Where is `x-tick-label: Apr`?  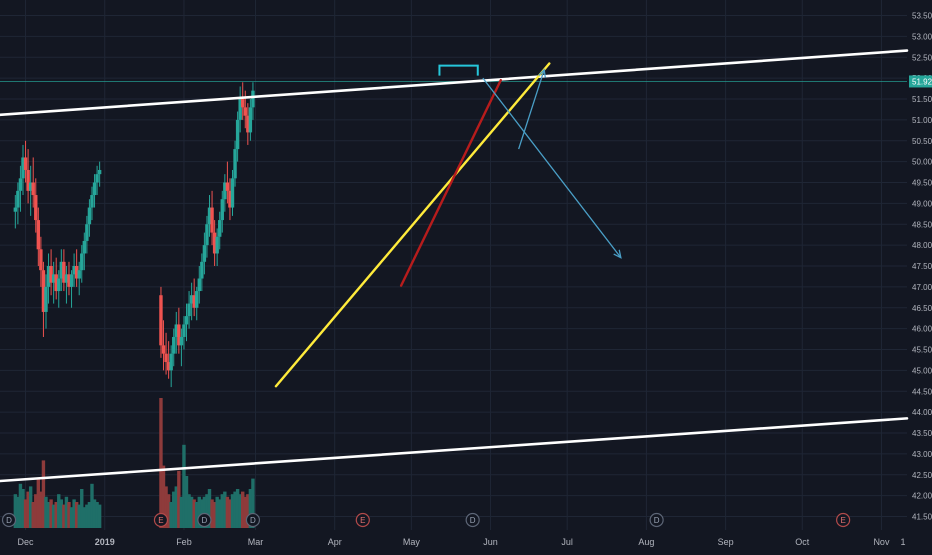
x-tick-label: Apr is located at coordinates (335, 542).